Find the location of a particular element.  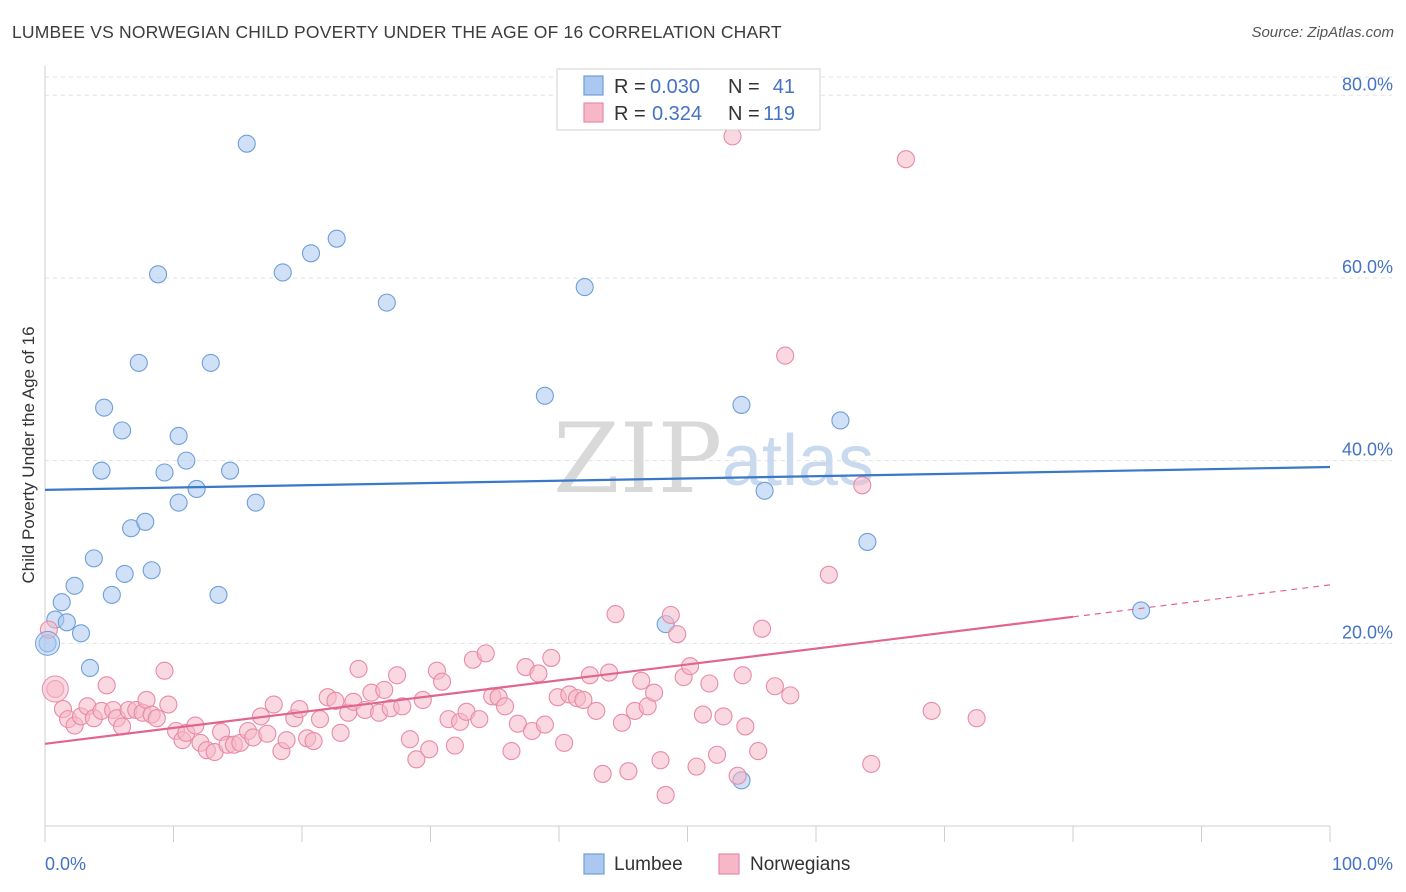

watermark: ZIP atlas is located at coordinates (713, 459).